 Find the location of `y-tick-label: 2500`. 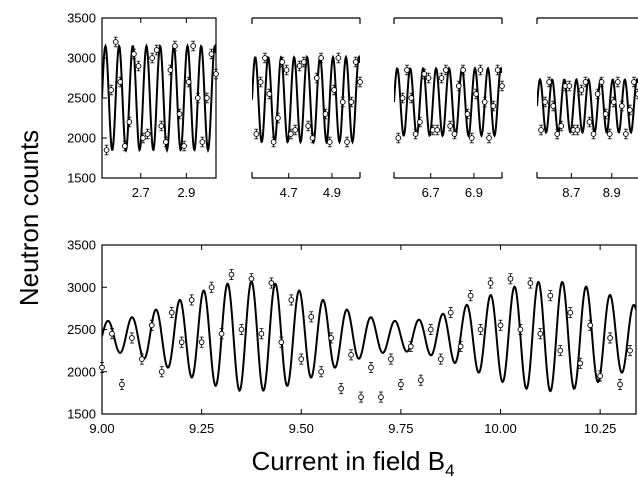

y-tick-label: 2500 is located at coordinates (81, 98).